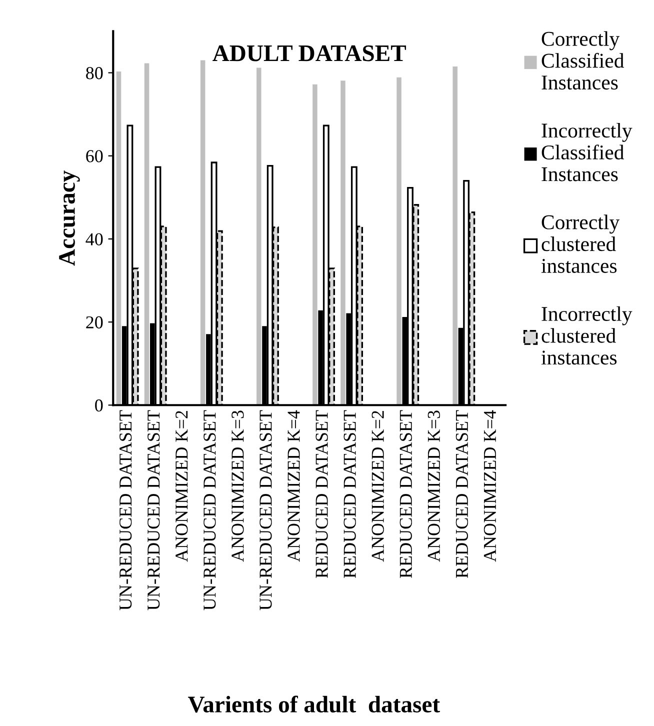 This screenshot has width=654, height=726. What do you see at coordinates (583, 60) in the screenshot?
I see `legend-label: Correctly Classified Instances` at bounding box center [583, 60].